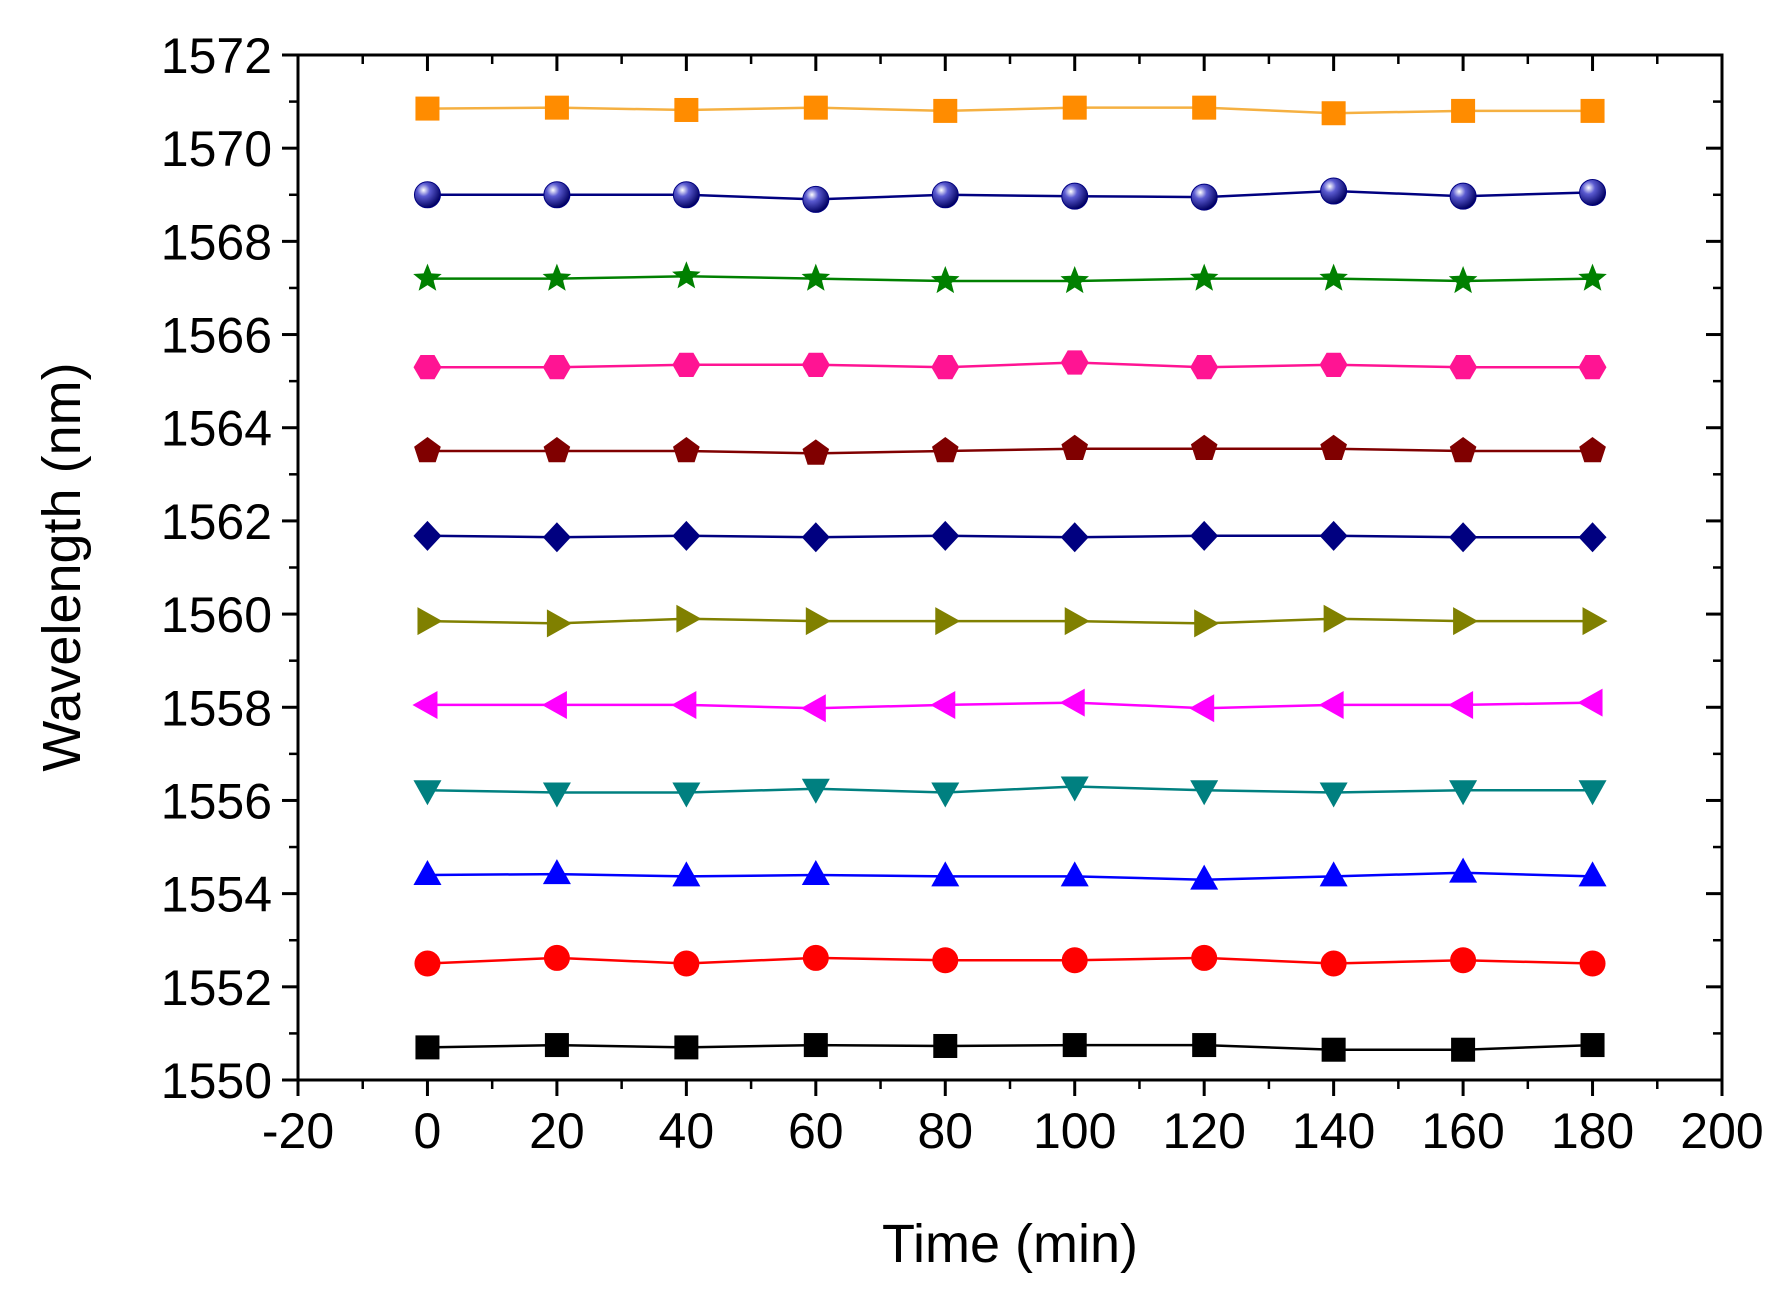 This screenshot has width=1784, height=1295. I want to click on y-tick-label: 1552, so click(216, 988).